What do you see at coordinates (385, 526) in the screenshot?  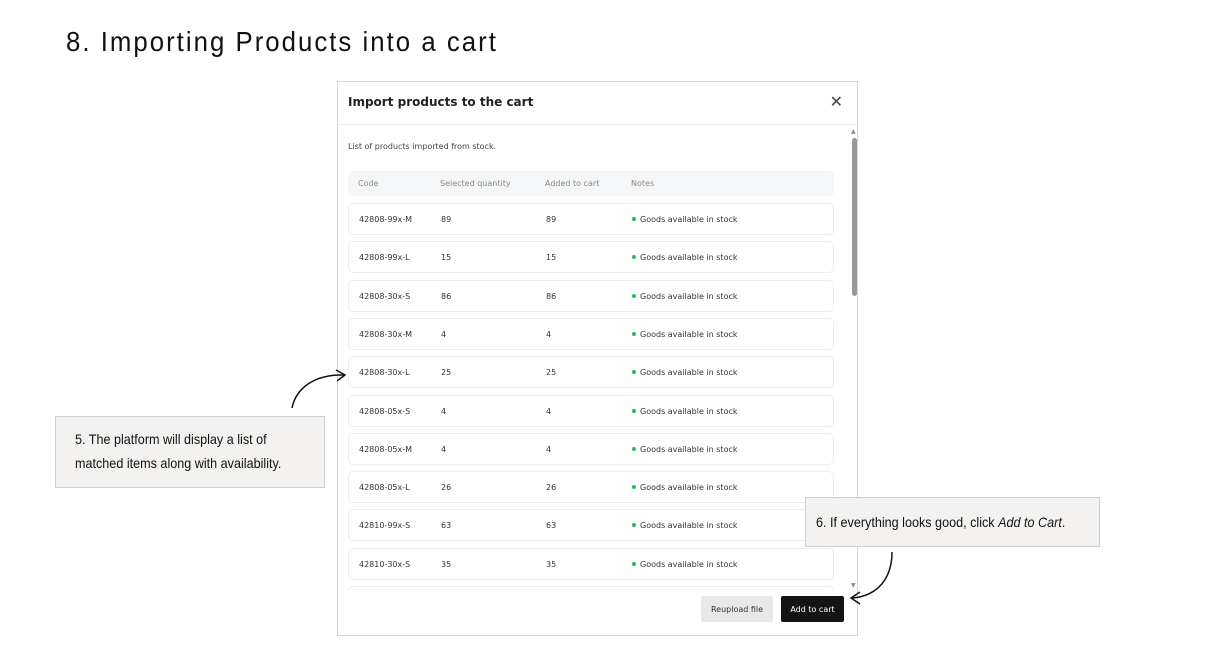 I see `cell-code: 42810-99x-S` at bounding box center [385, 526].